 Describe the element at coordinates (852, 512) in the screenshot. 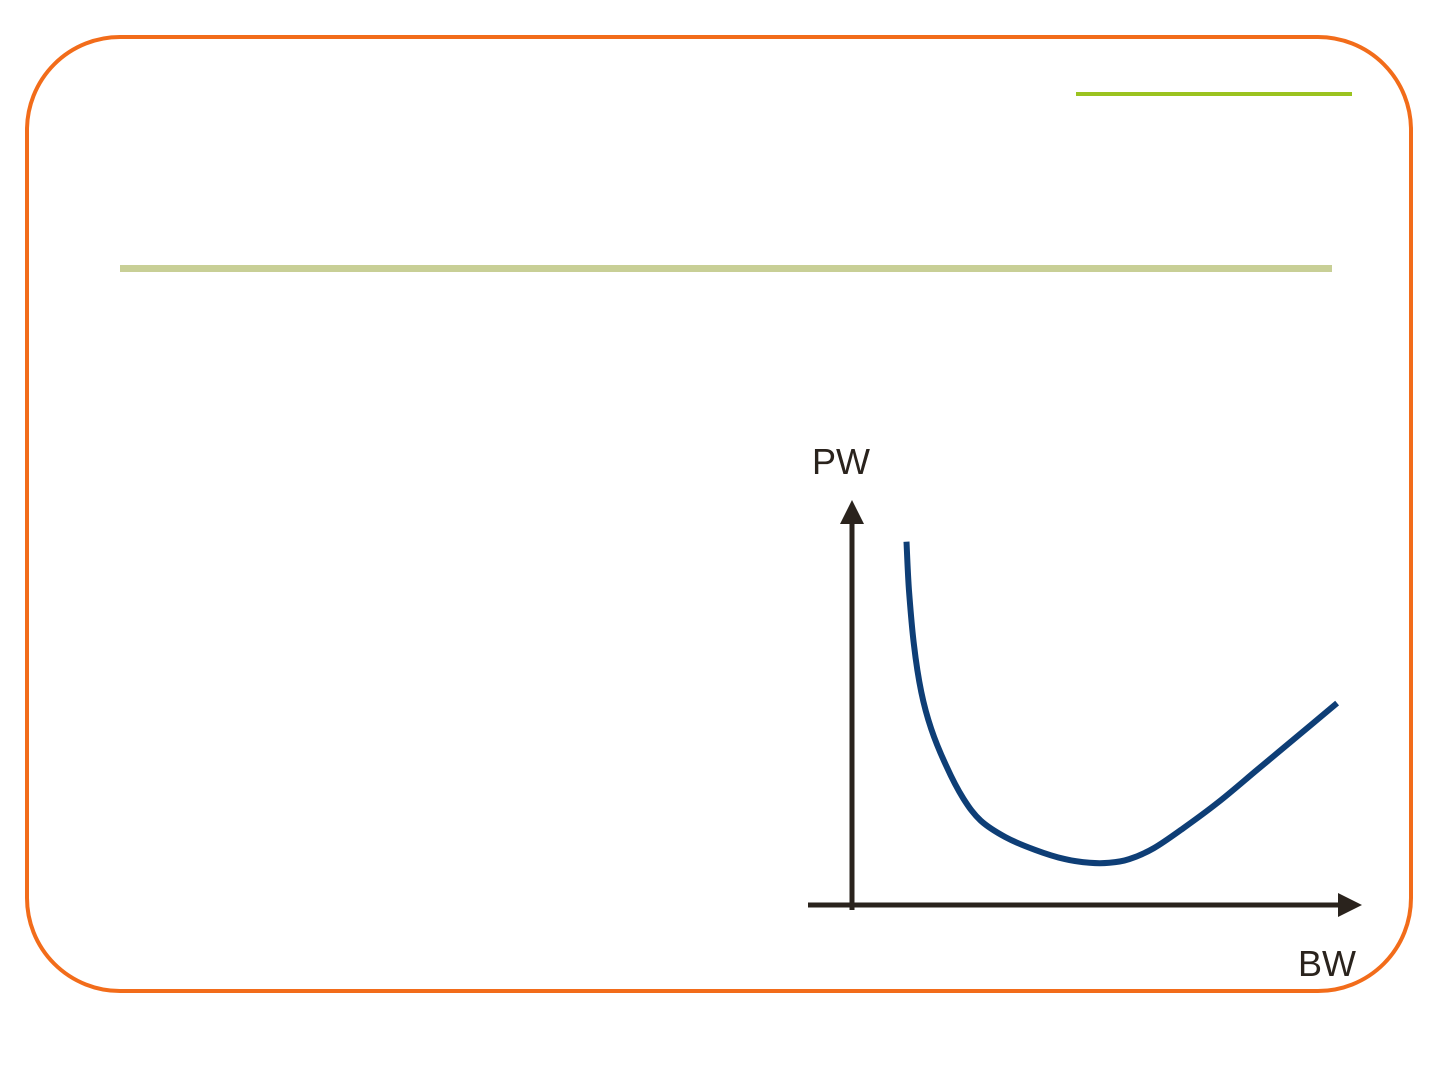

I see `y-axis-arrow` at that location.